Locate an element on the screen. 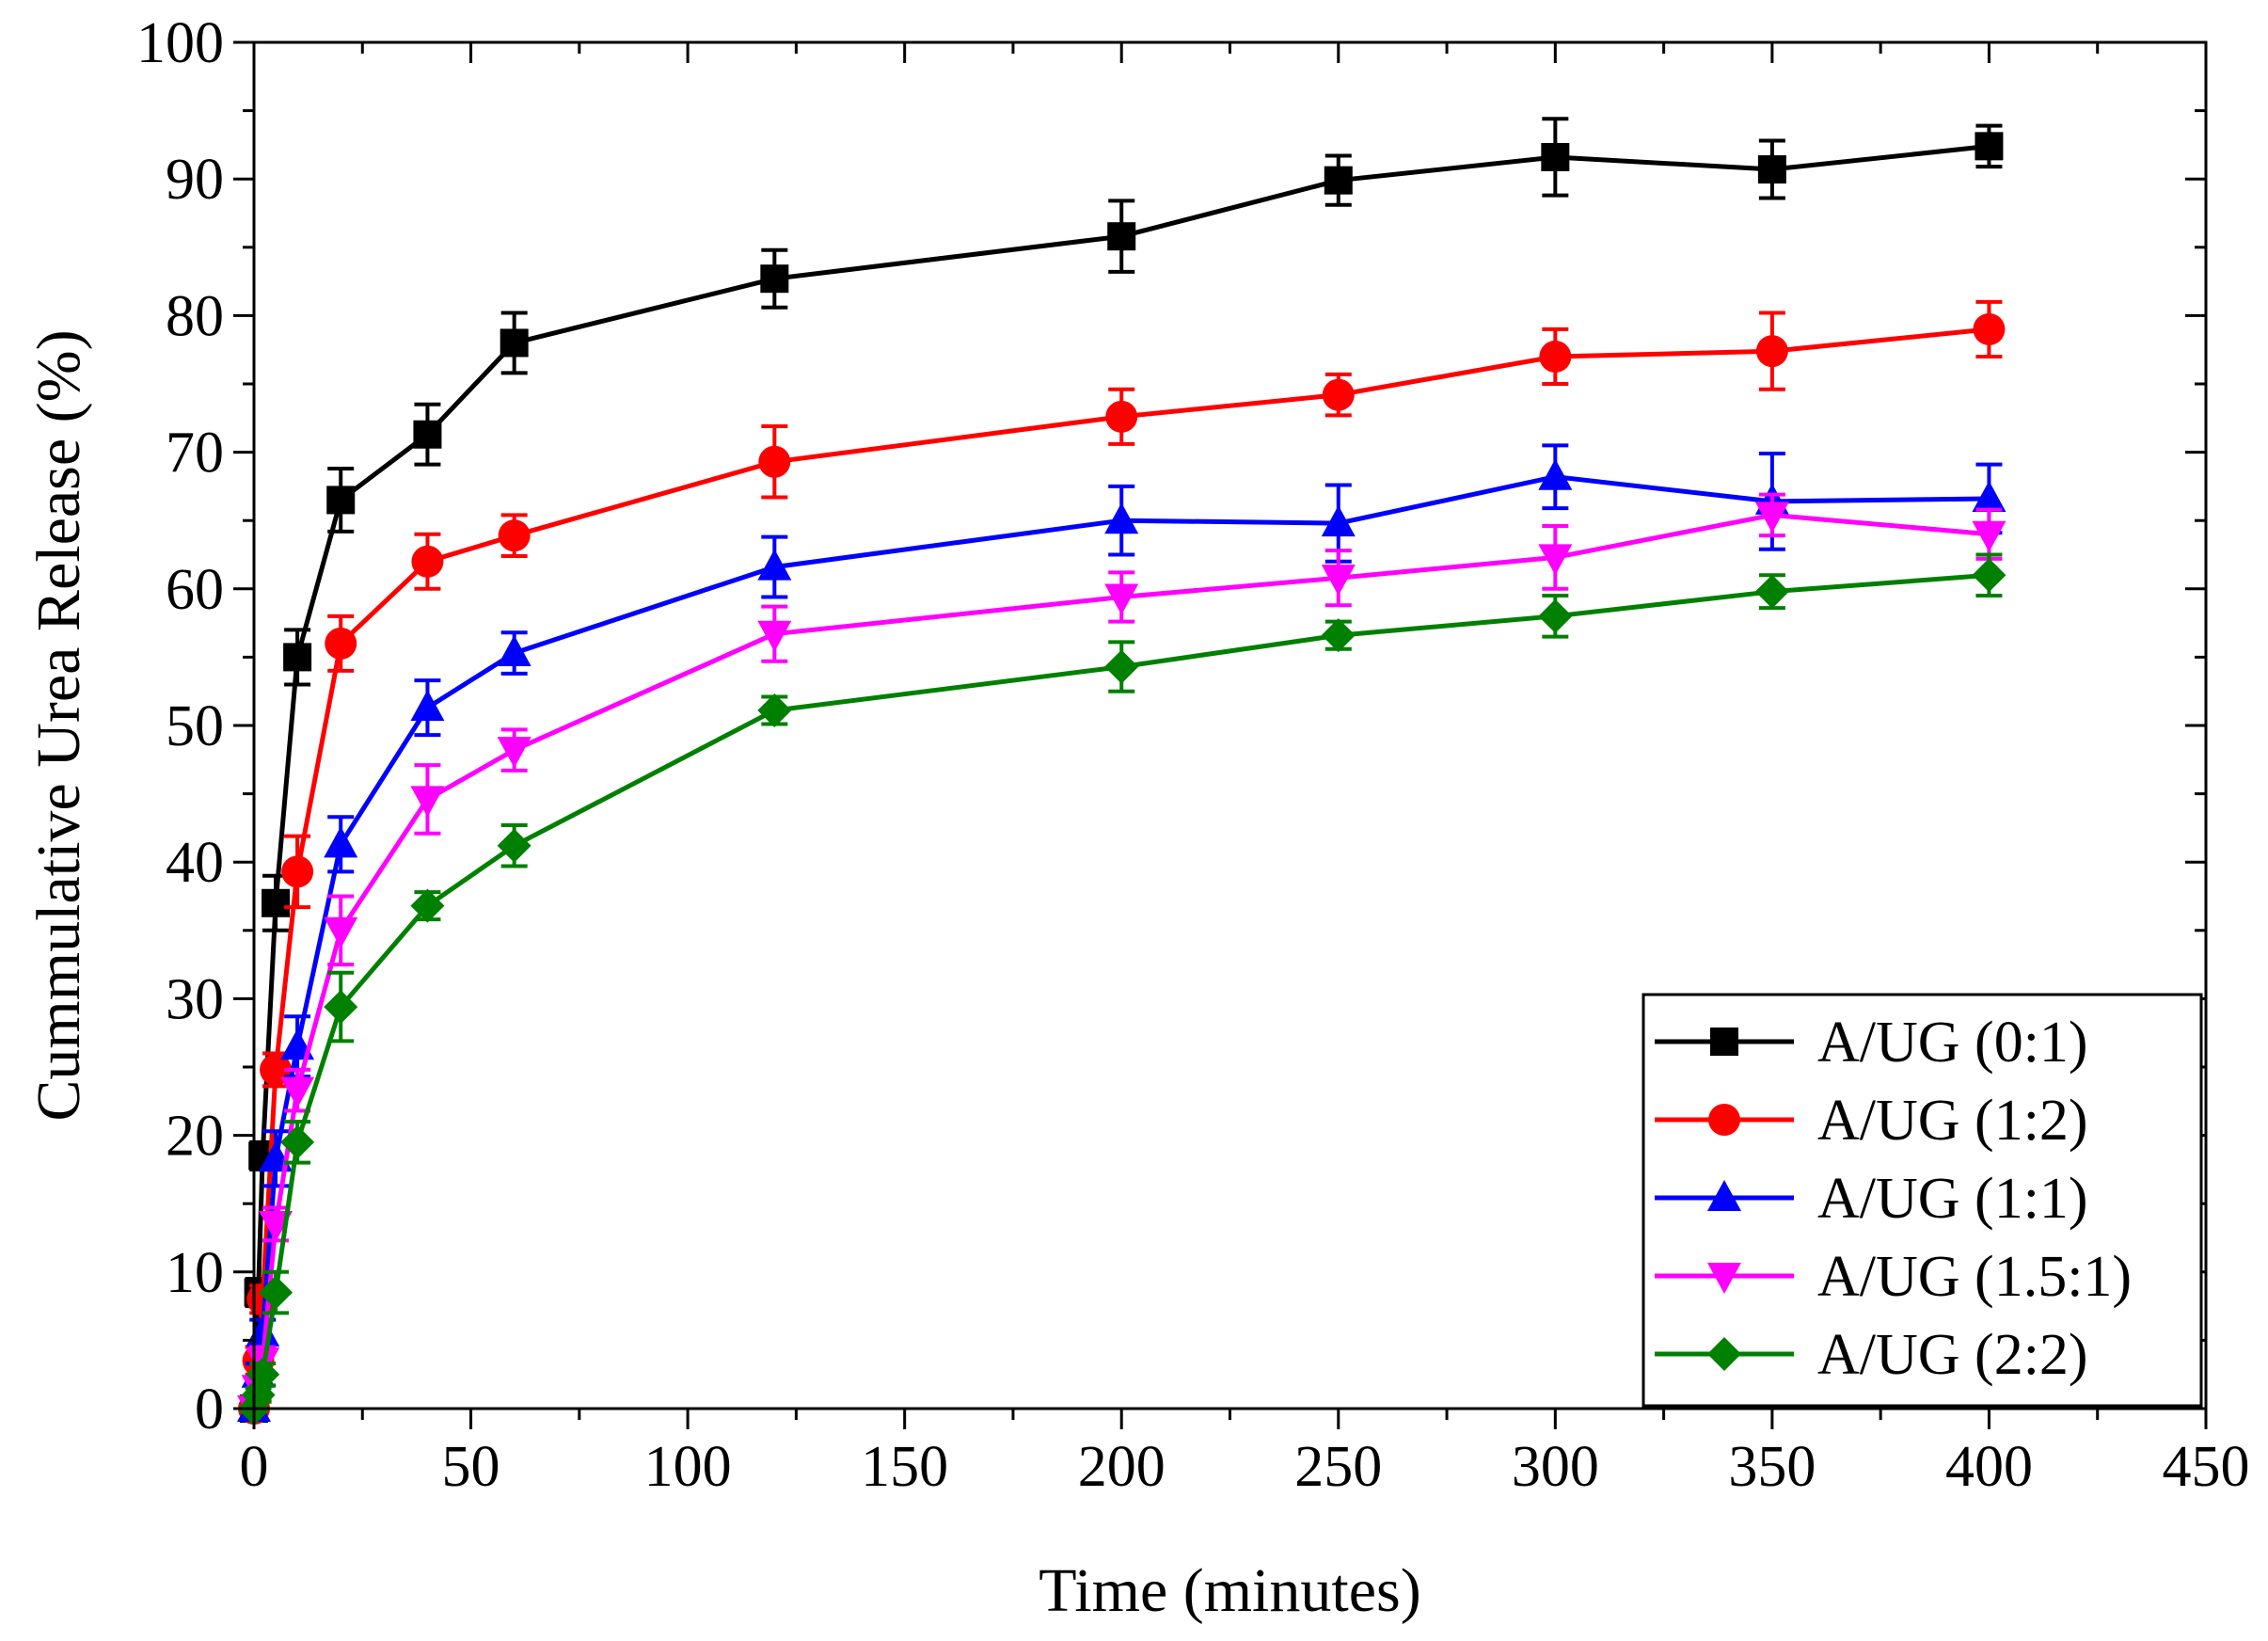 This screenshot has height=1641, width=2268. y-tick-label: 0 is located at coordinates (209, 1410).